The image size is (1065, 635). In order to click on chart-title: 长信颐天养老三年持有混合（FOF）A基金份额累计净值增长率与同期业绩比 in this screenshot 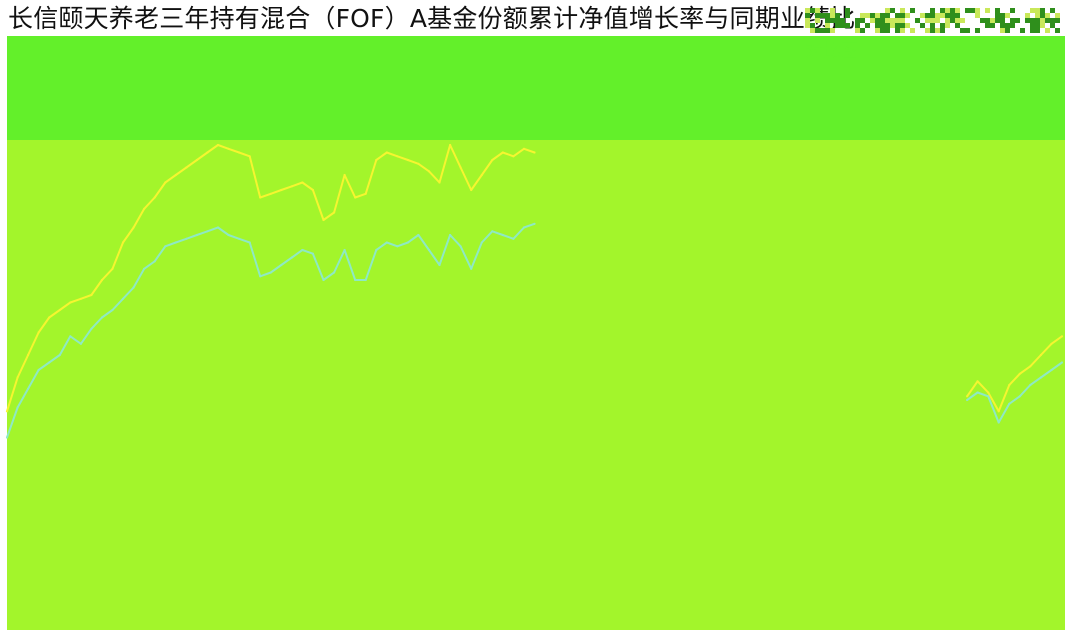, I will do `click(432, 18)`.